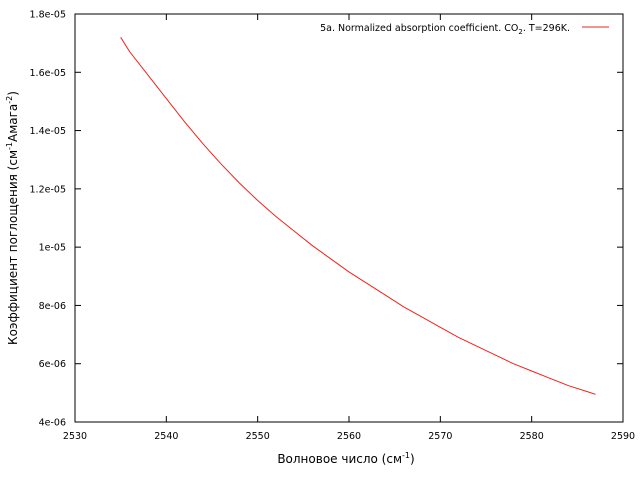 The width and height of the screenshot is (640, 480). I want to click on x-axis-label-main: Волновое число (см, so click(339, 459).